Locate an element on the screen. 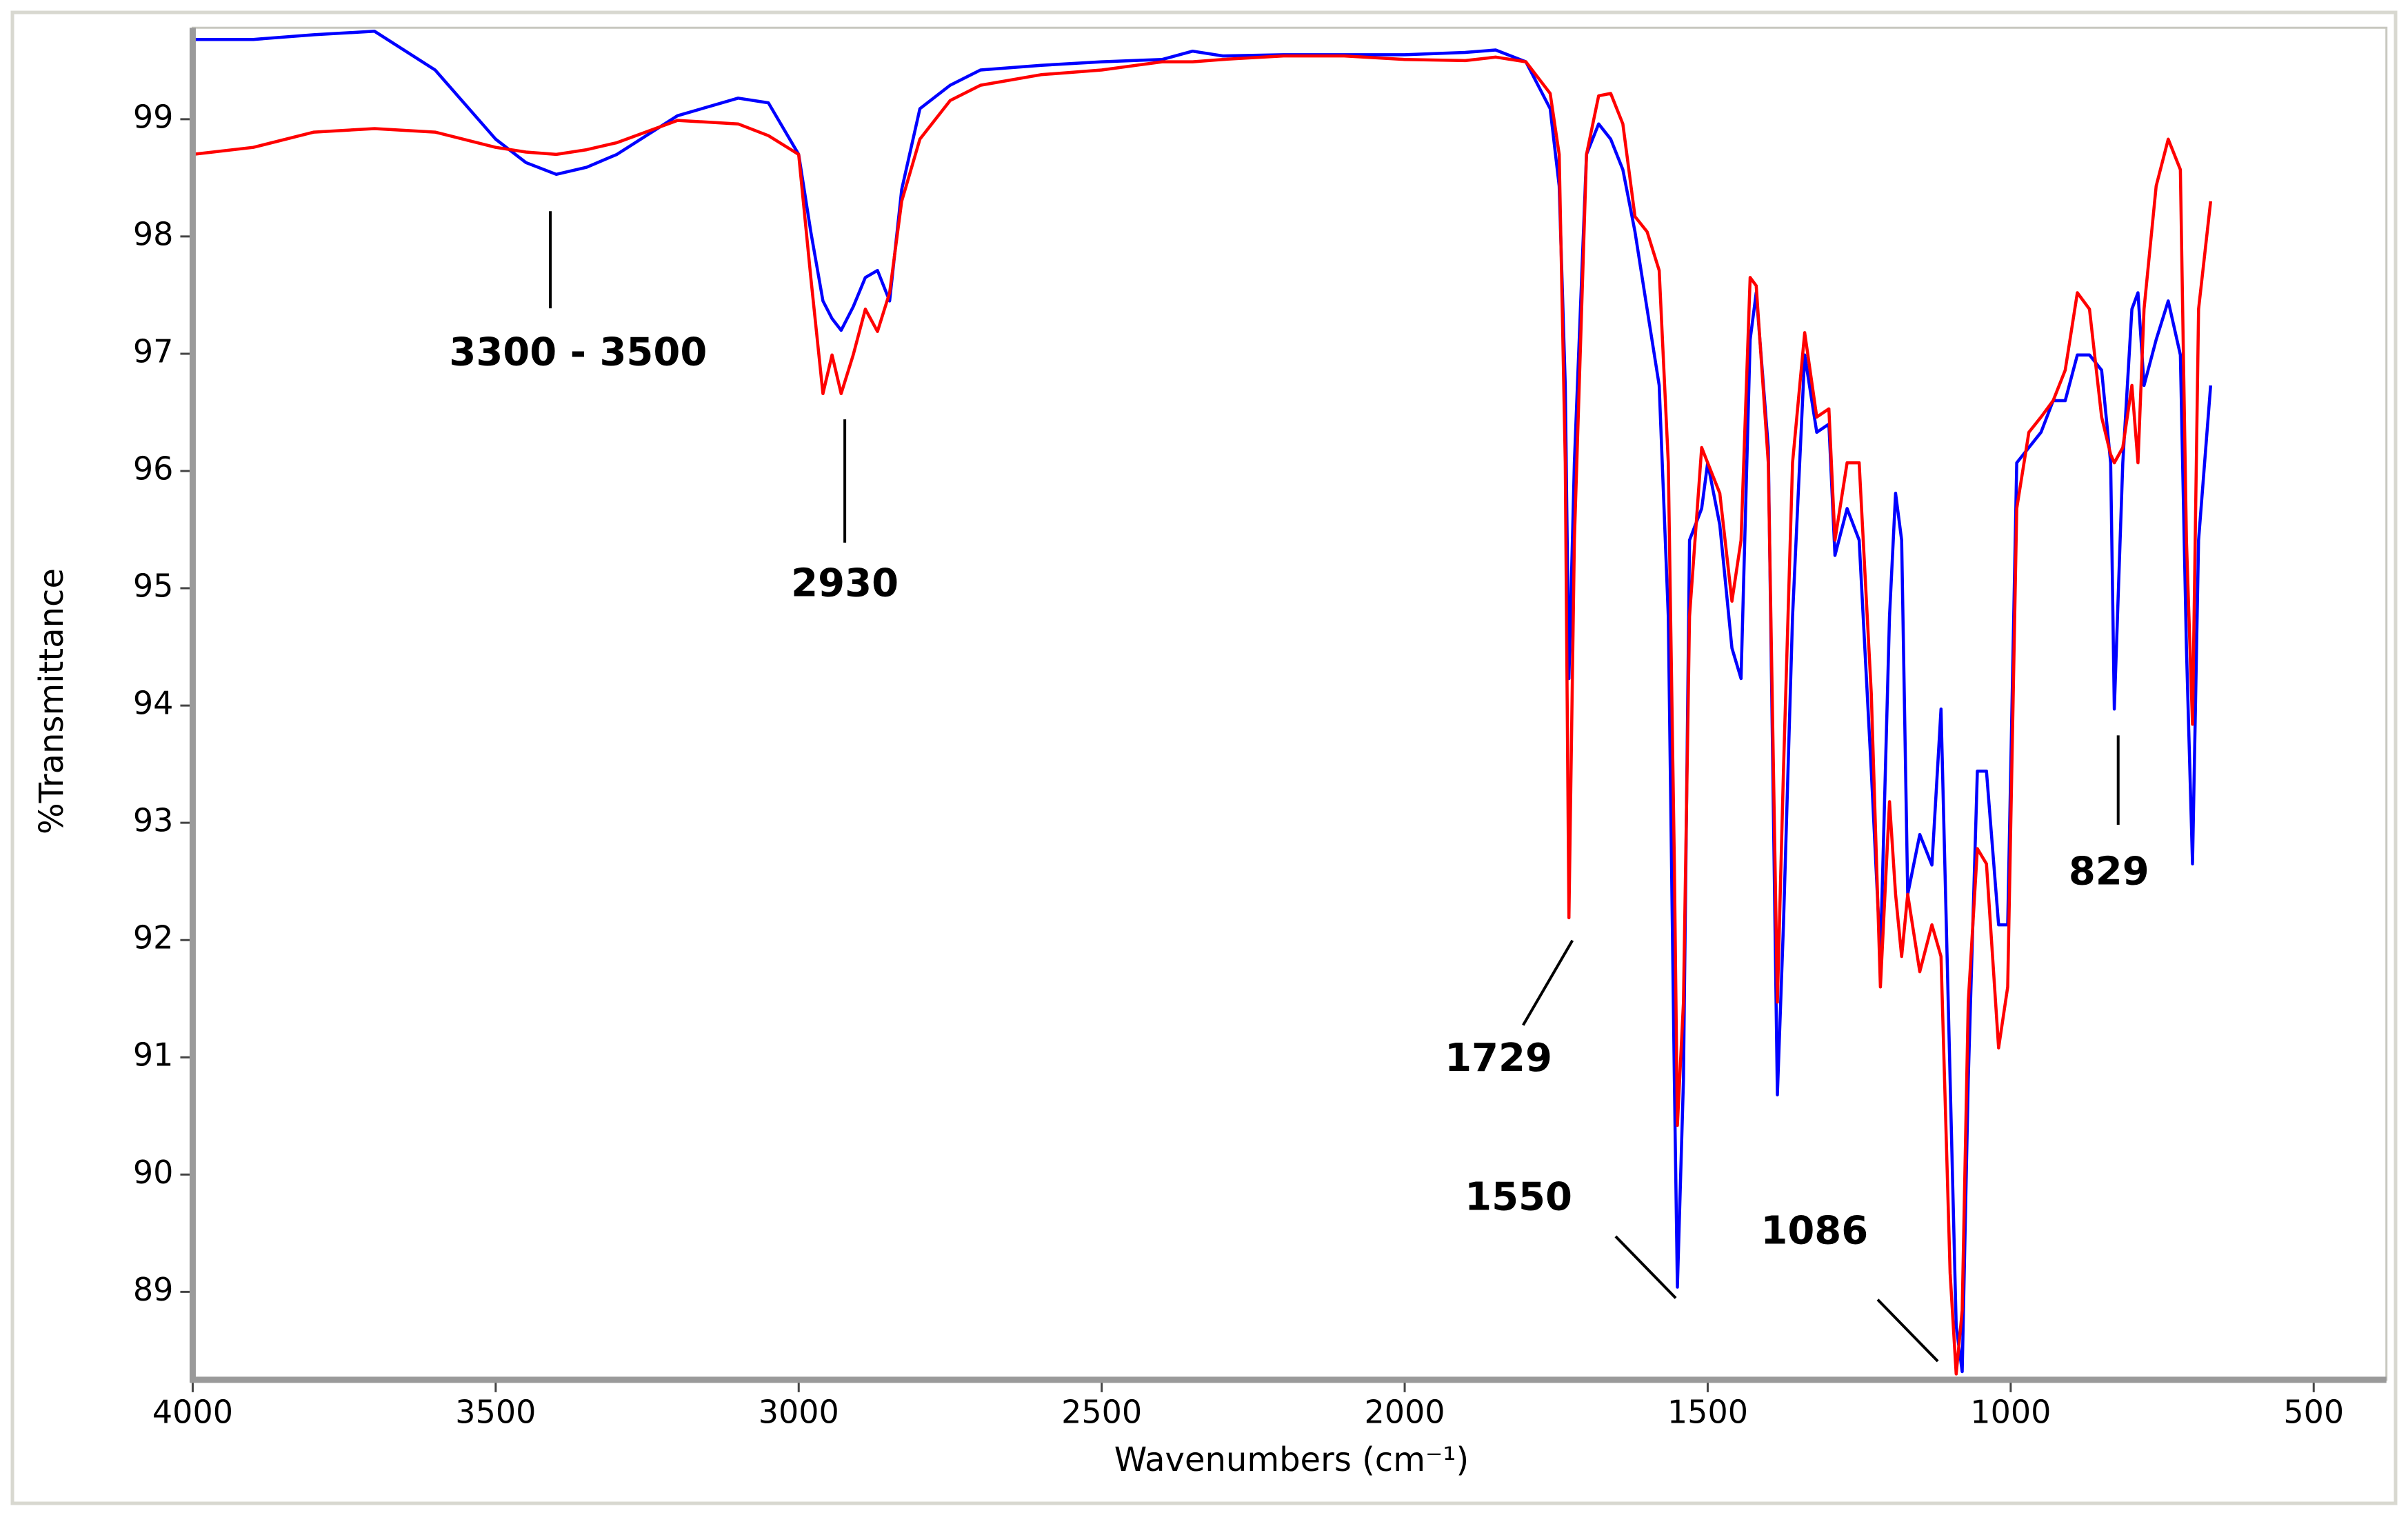 The height and width of the screenshot is (1524, 2408). y-tick-label: 99 is located at coordinates (153, 117).